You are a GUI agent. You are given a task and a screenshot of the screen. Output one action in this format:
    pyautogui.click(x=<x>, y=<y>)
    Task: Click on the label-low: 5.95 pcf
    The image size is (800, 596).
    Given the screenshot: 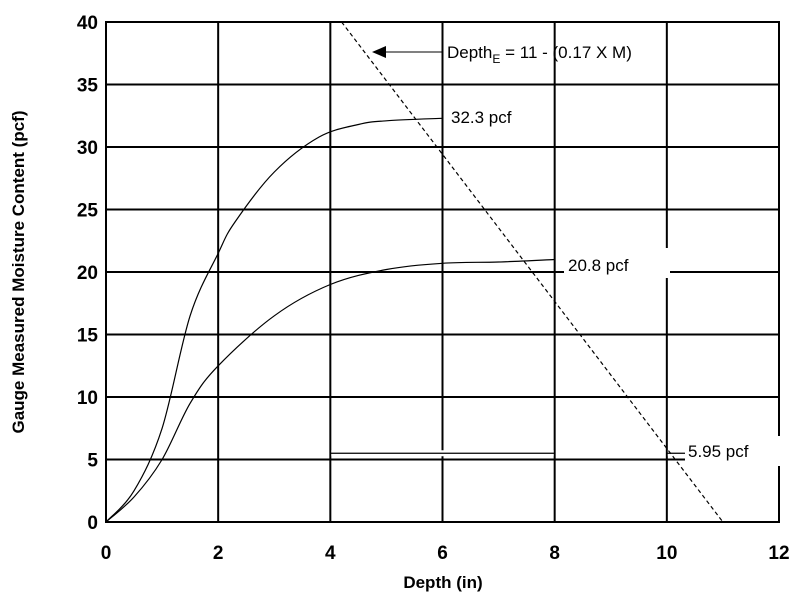 What is the action you would take?
    pyautogui.click(x=718, y=451)
    